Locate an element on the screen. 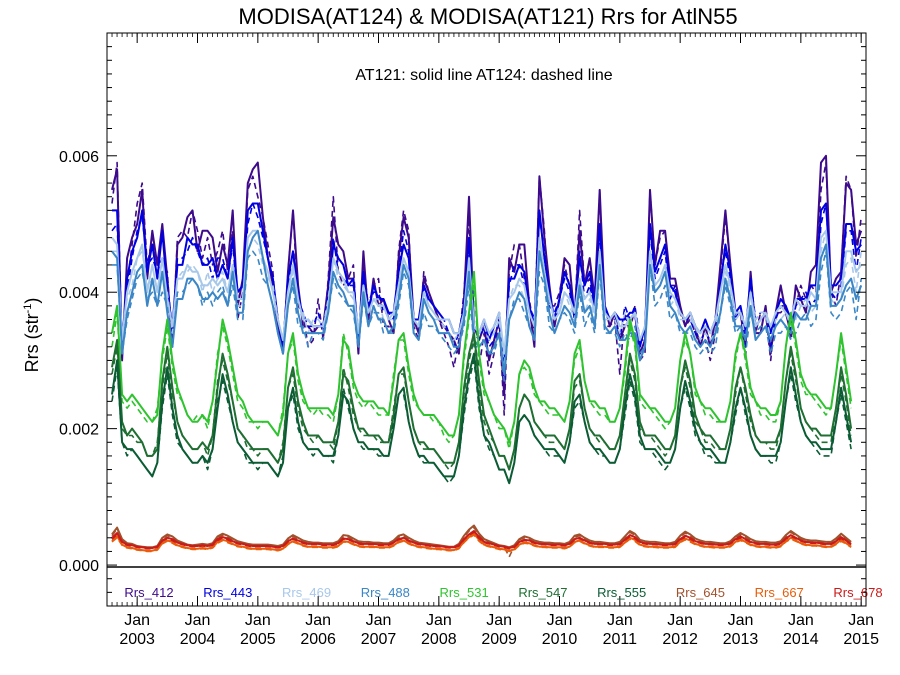  x-tick-year: 2008 is located at coordinates (439, 639).